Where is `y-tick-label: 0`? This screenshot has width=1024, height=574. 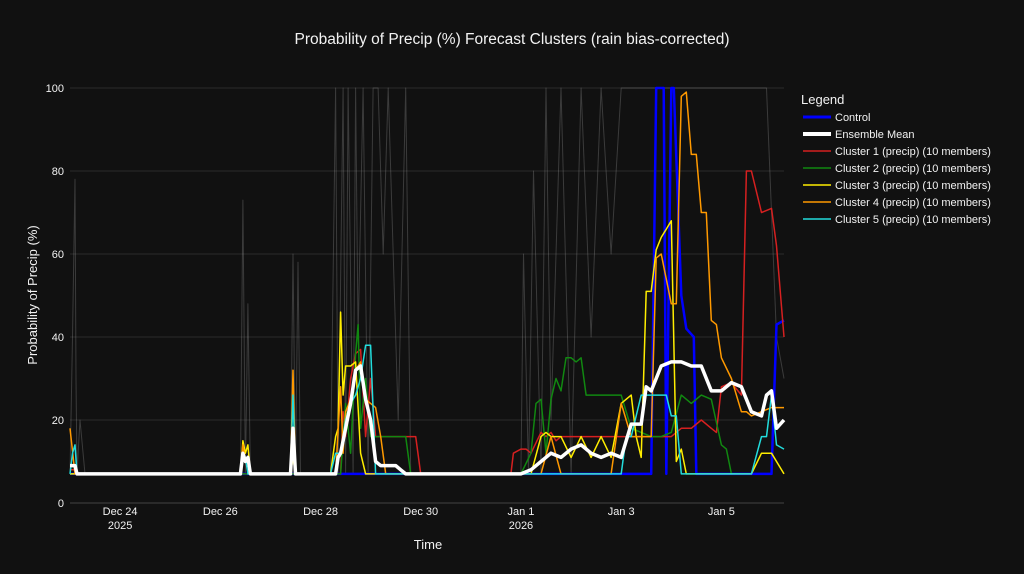 y-tick-label: 0 is located at coordinates (61, 504).